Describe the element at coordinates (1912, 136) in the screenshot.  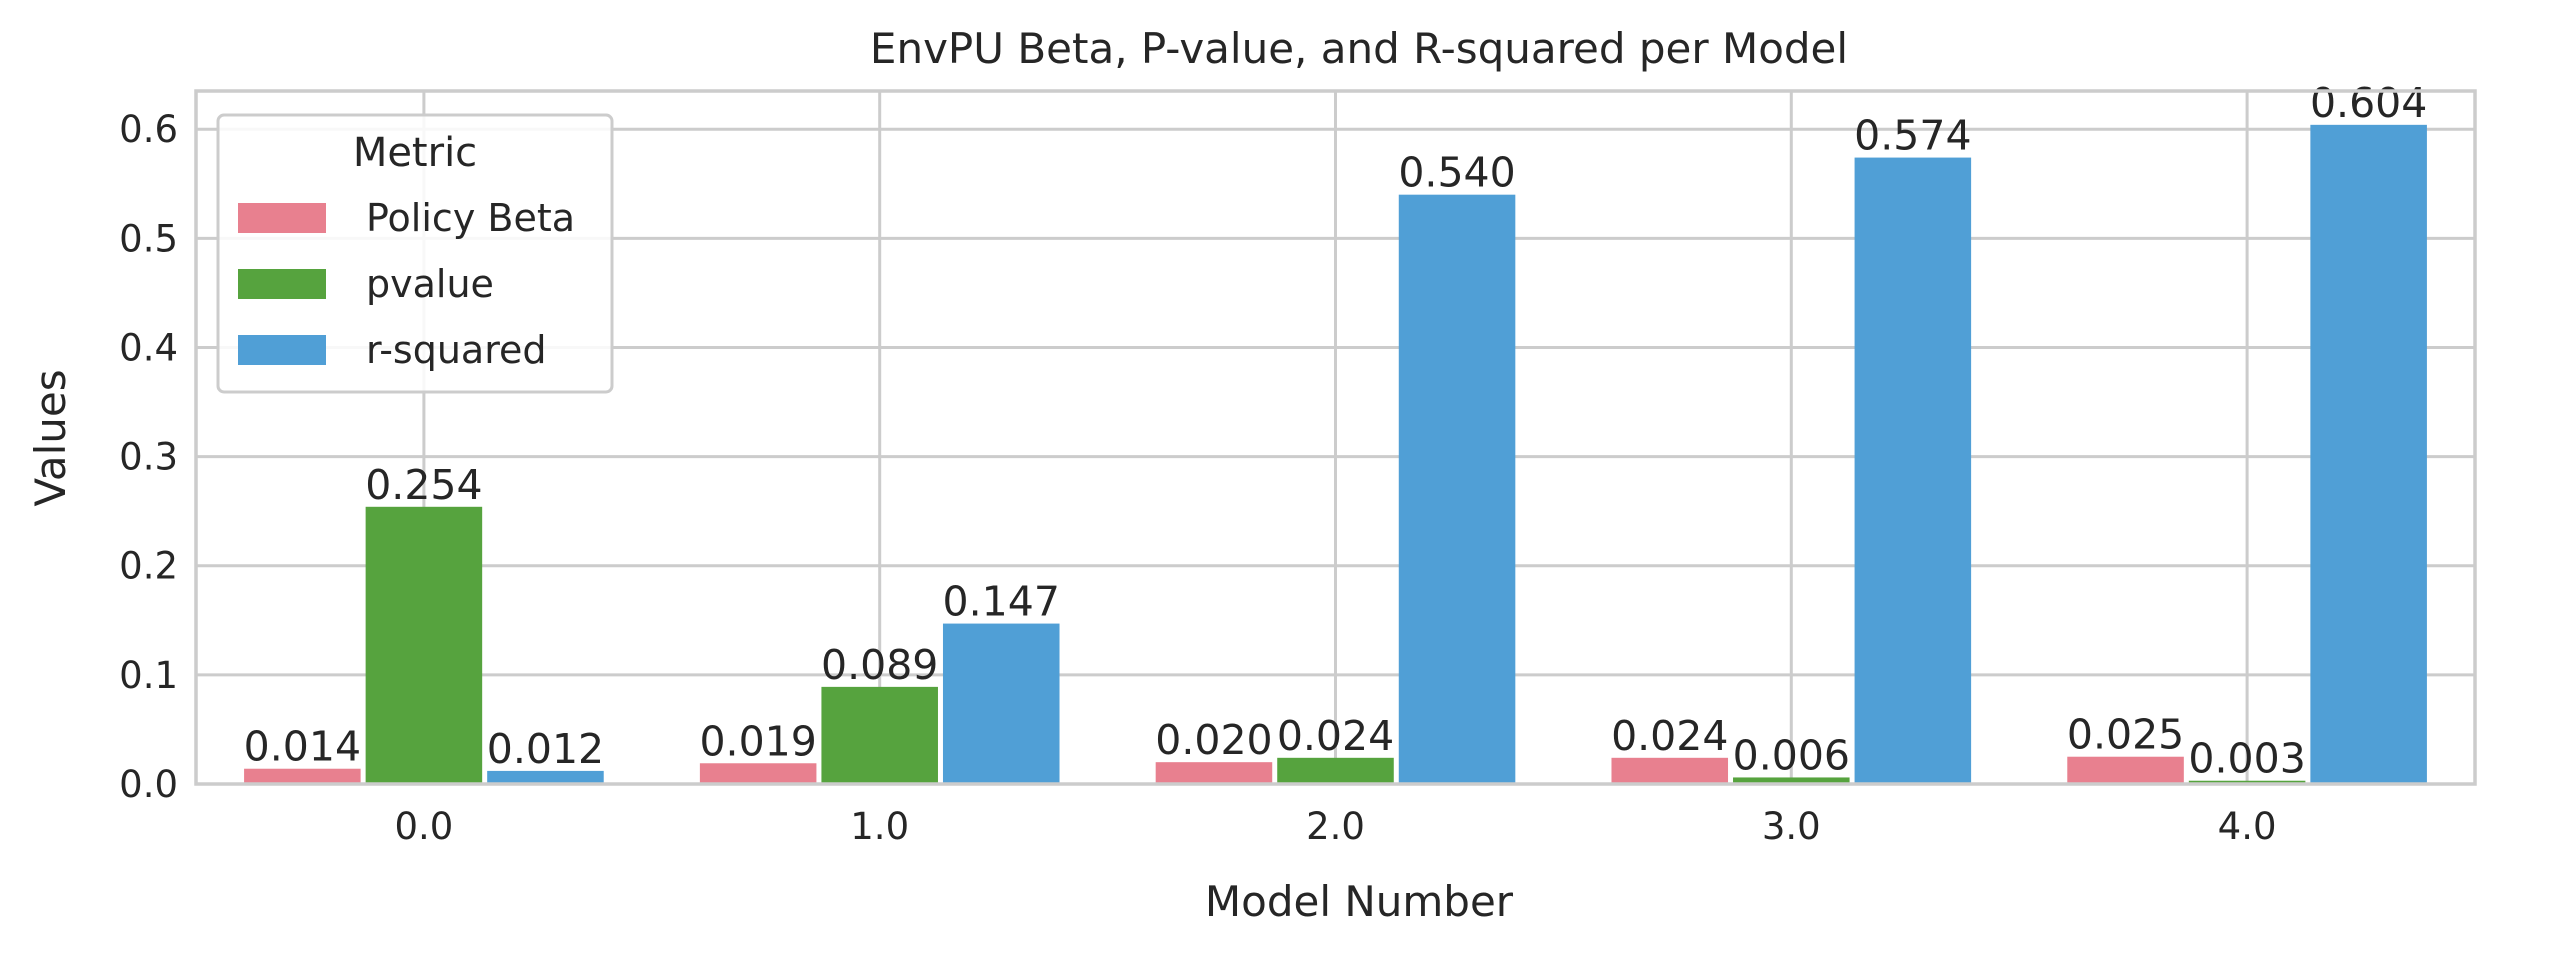
I see `data-label: 0.574` at that location.